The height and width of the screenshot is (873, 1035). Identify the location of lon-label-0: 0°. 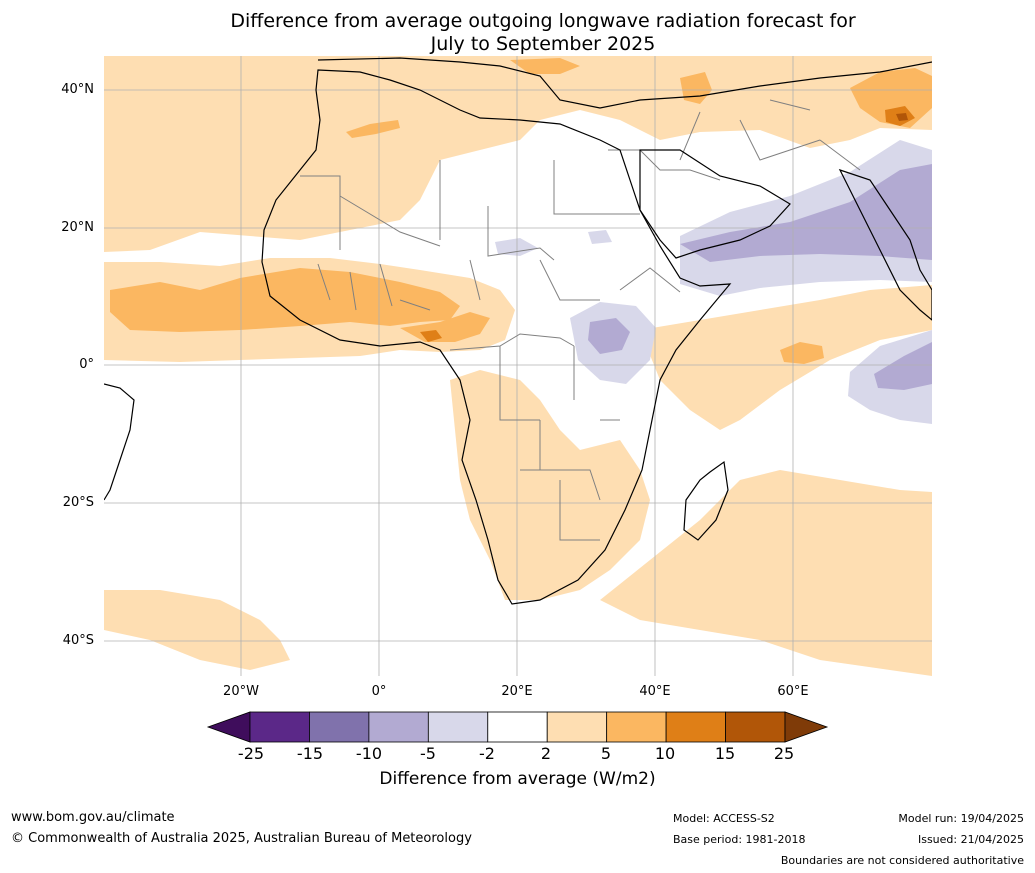
(379, 691).